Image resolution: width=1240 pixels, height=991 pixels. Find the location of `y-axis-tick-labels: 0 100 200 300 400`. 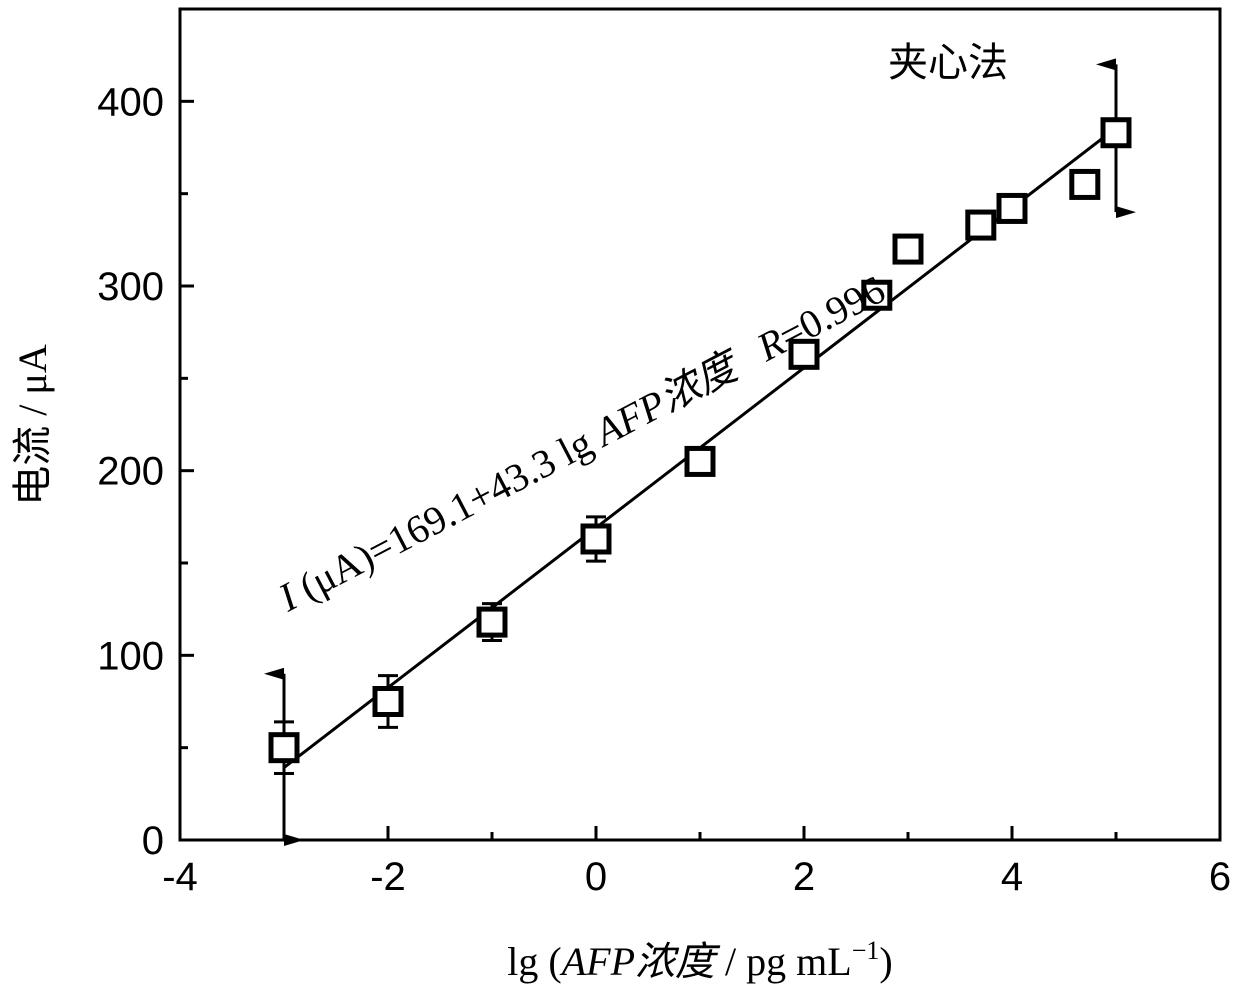

y-axis-tick-labels: 0 100 200 300 400 is located at coordinates (130, 471).